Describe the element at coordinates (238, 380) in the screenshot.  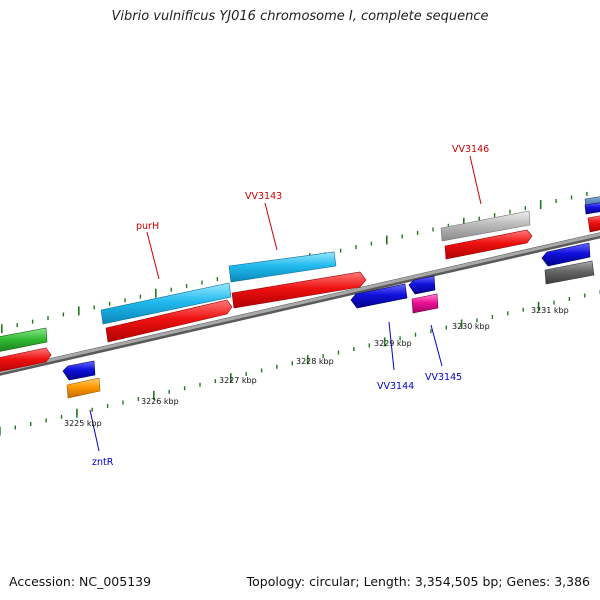
I see `kbp-label: 3227 kbp` at that location.